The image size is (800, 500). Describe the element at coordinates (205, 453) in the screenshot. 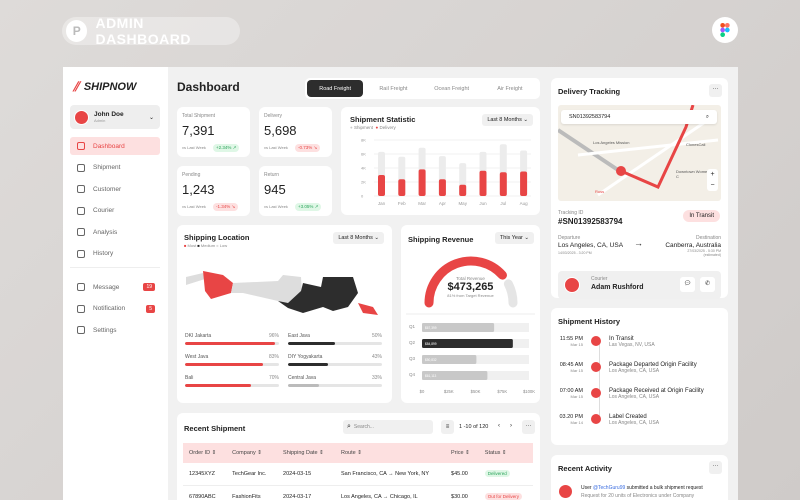

I see `column-header: Order ID ⇕` at that location.